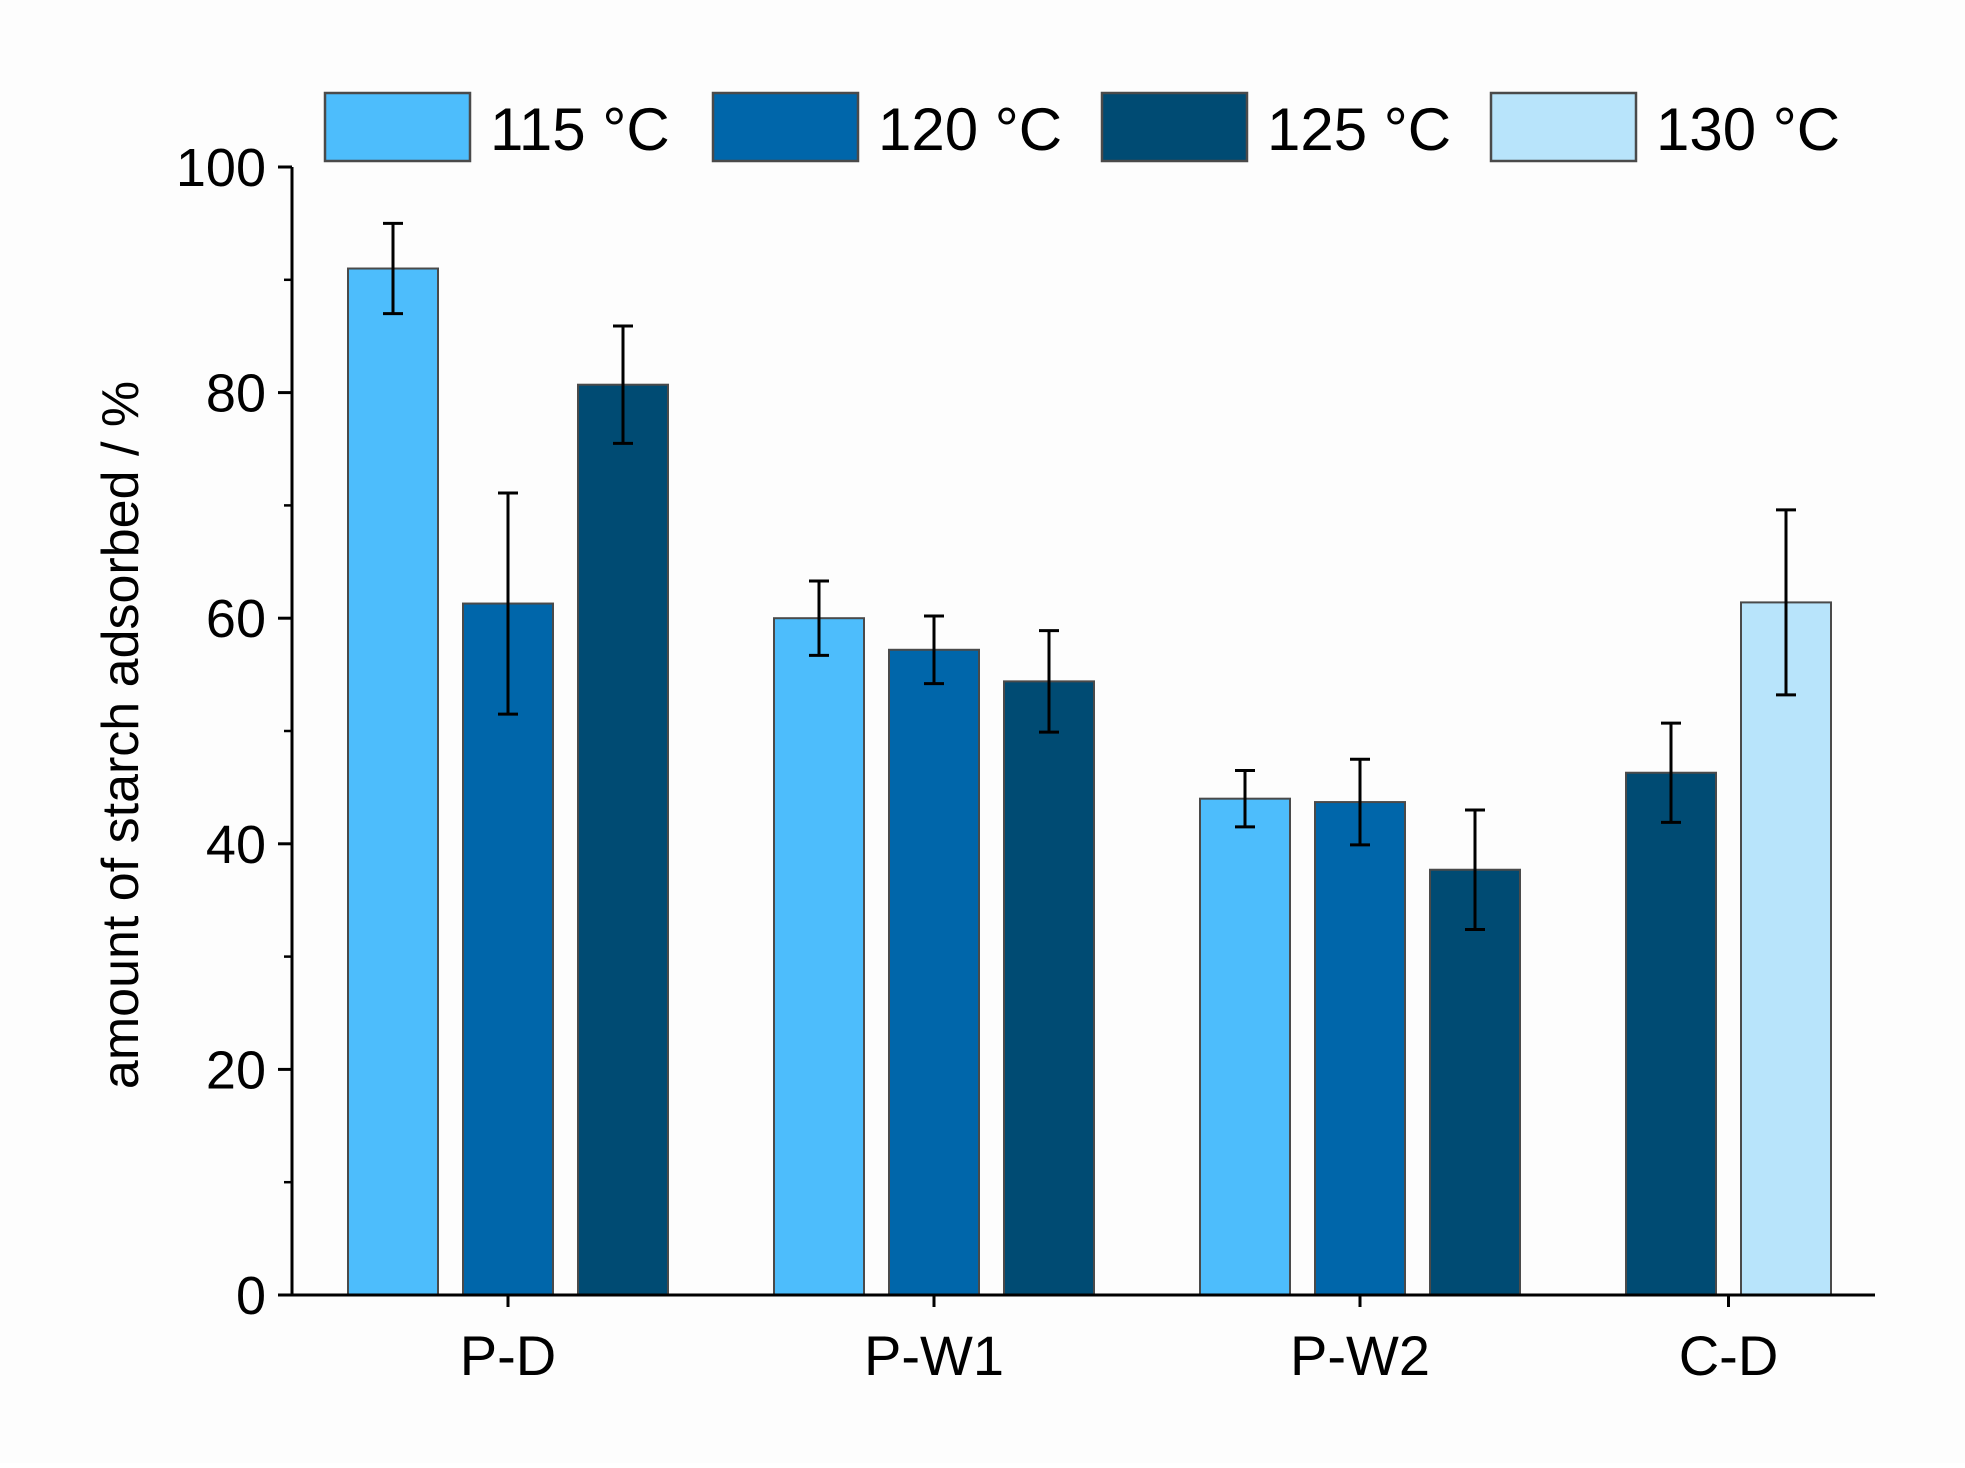 This screenshot has width=1965, height=1468. I want to click on legend-label: 120 °C, so click(970, 129).